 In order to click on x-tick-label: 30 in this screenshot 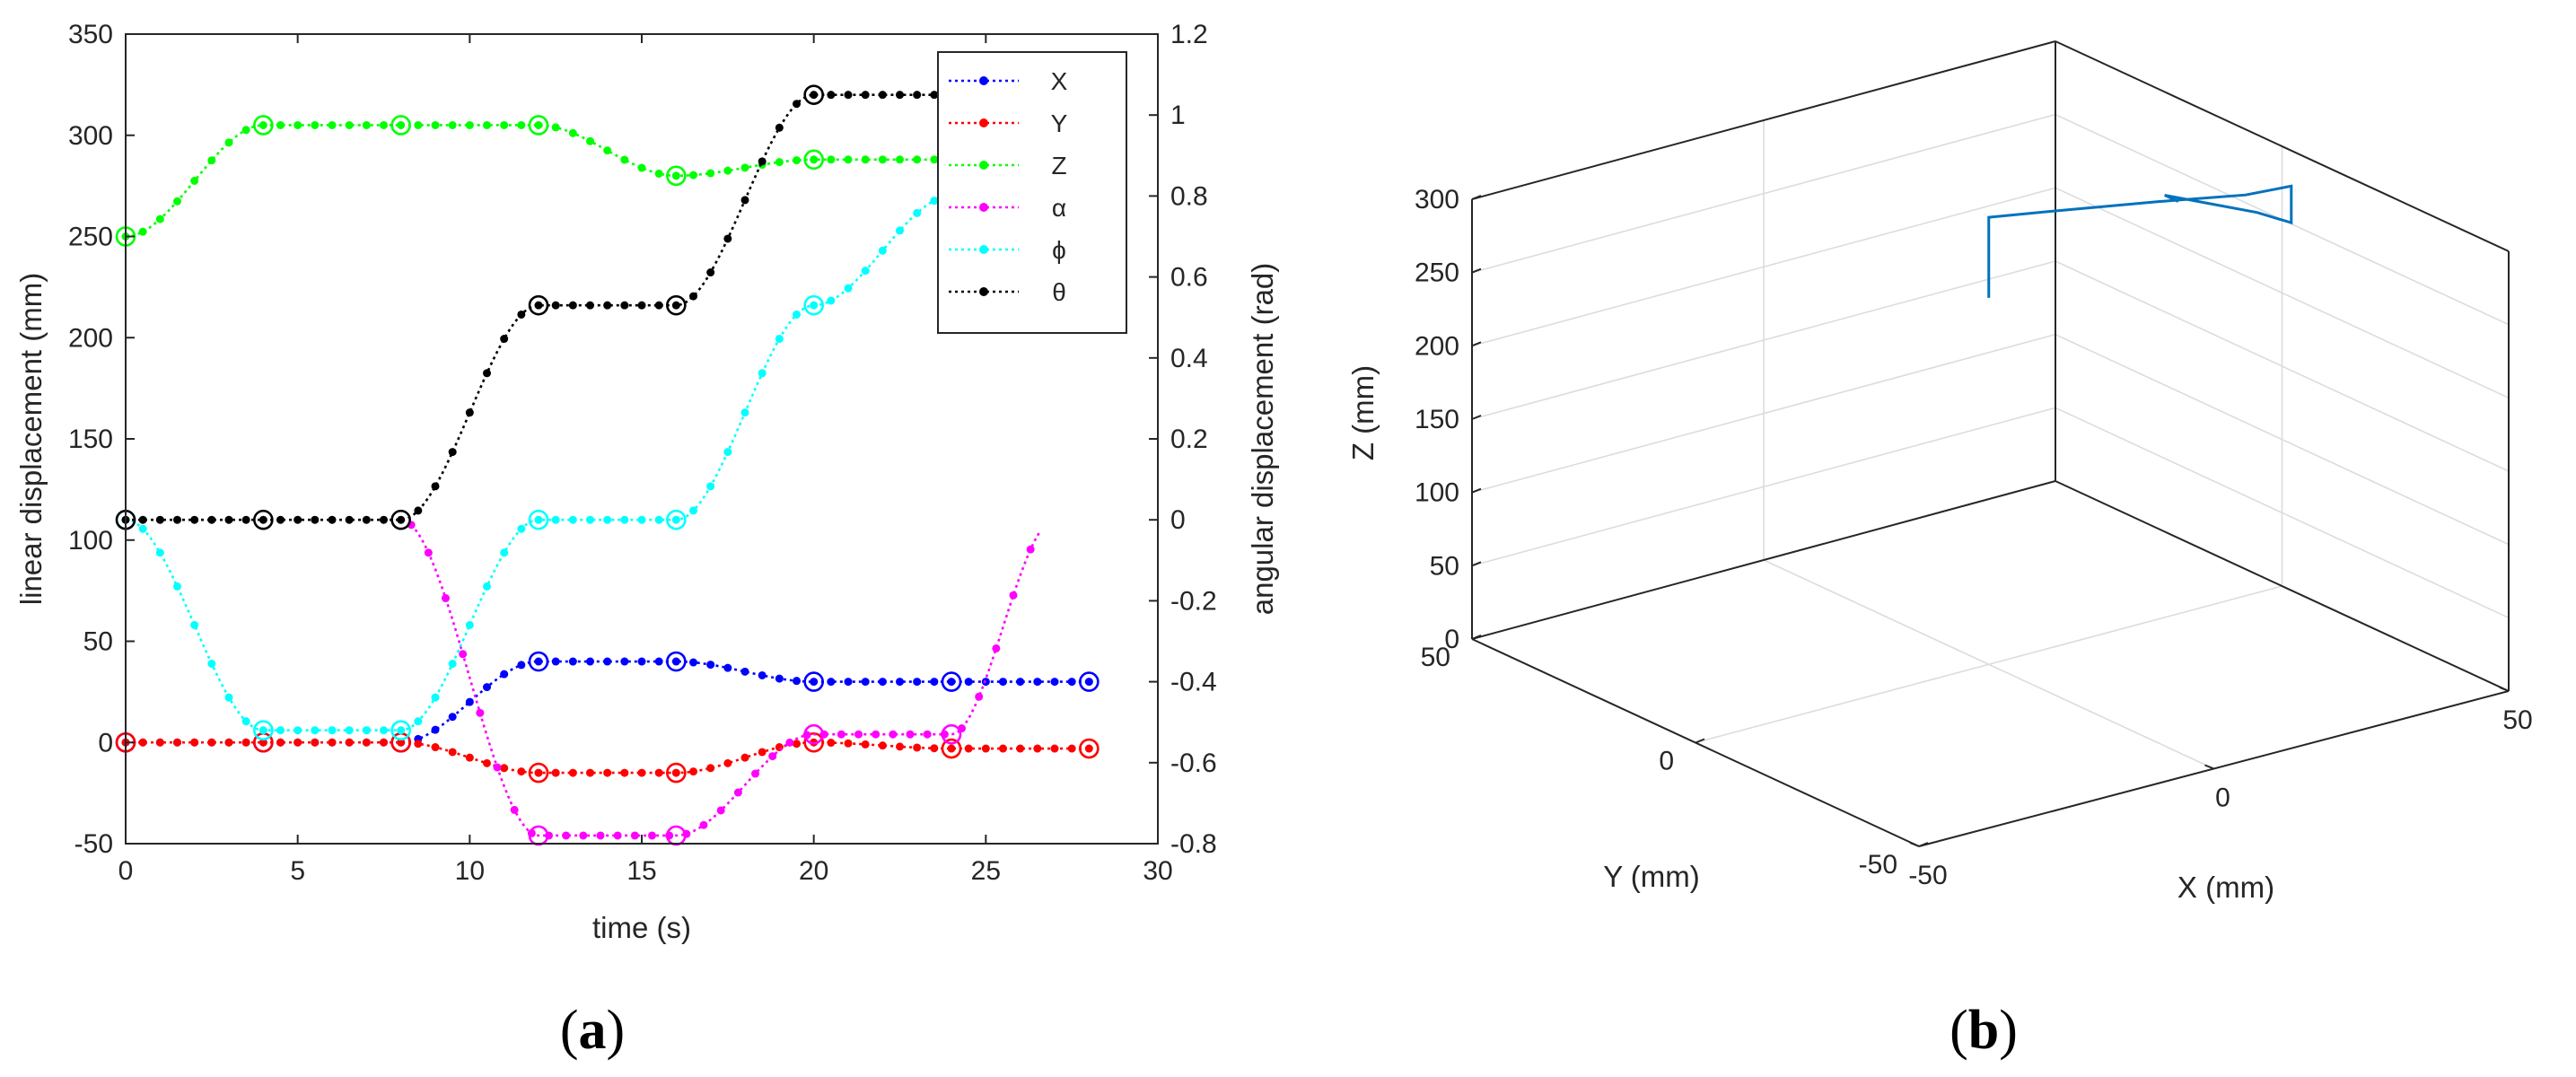, I will do `click(1157, 871)`.